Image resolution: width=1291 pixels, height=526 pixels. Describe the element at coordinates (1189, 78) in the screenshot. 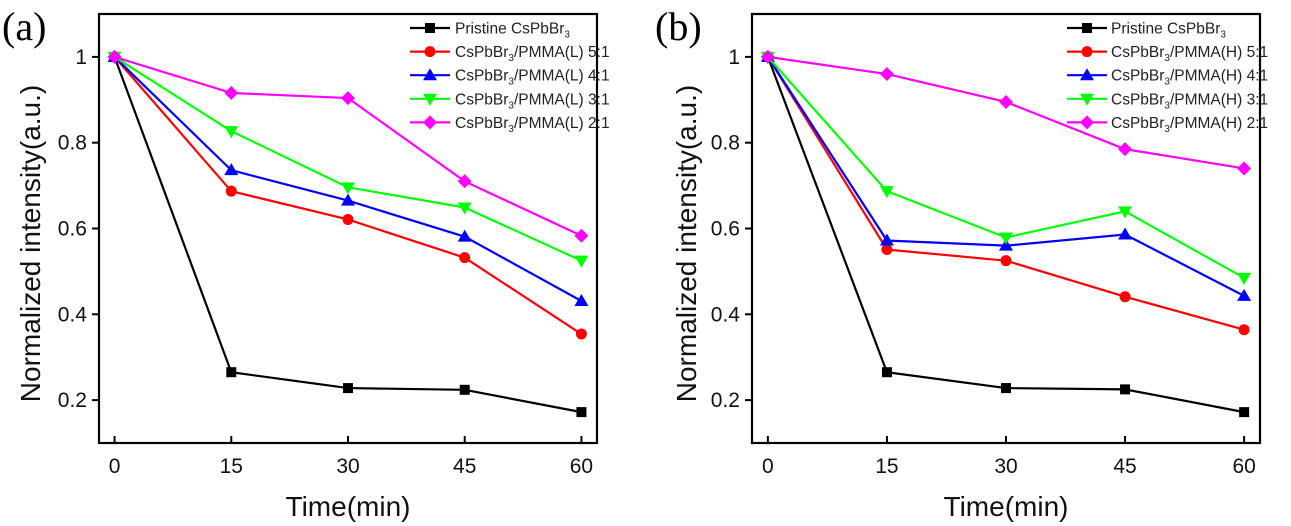

I see `legend-label: CsPbBr3/PMMA(H) 4:1` at that location.